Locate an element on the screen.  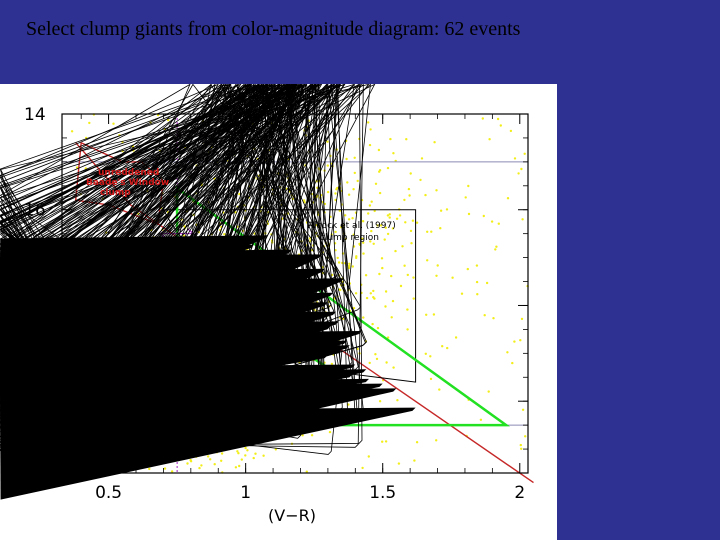
y-axis-title: V is located at coordinates (8, 294).